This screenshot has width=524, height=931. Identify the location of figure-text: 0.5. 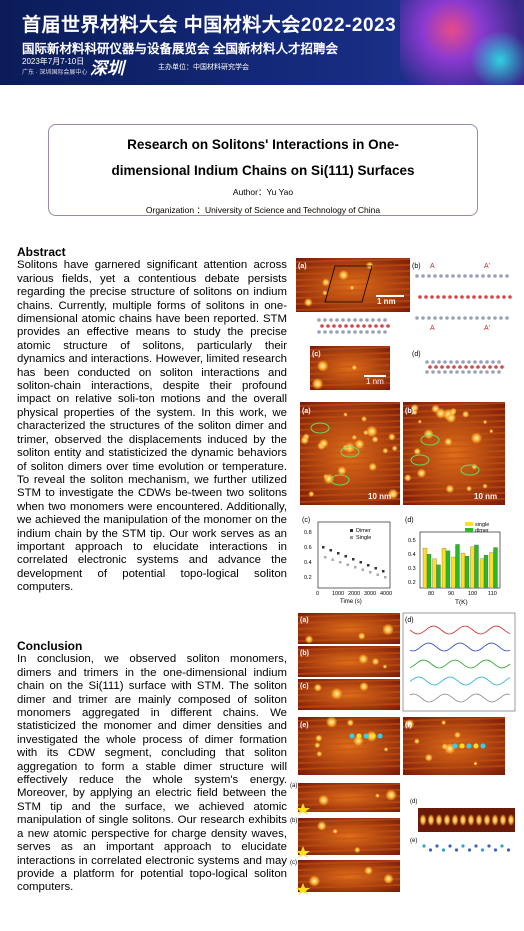
(412, 541).